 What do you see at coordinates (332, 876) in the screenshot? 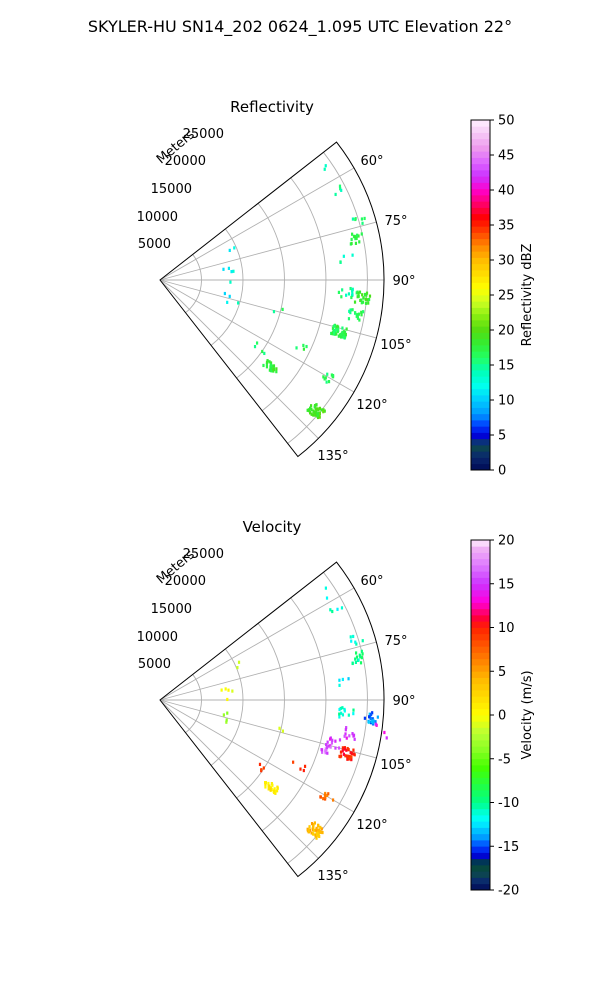
I see `angle-tick-label: 135°` at bounding box center [332, 876].